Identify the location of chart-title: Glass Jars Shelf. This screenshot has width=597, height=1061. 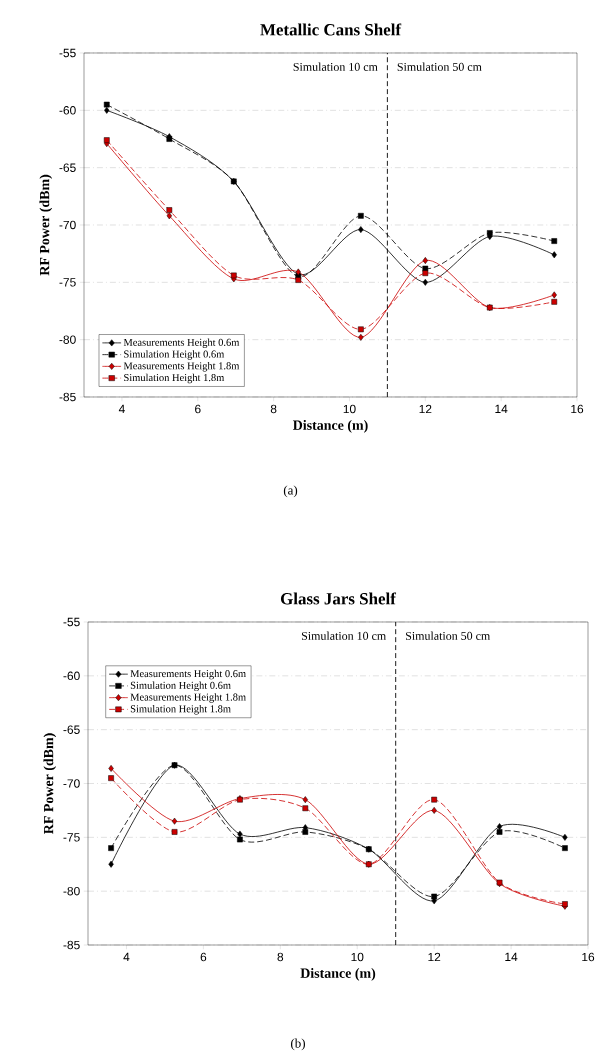
(338, 598).